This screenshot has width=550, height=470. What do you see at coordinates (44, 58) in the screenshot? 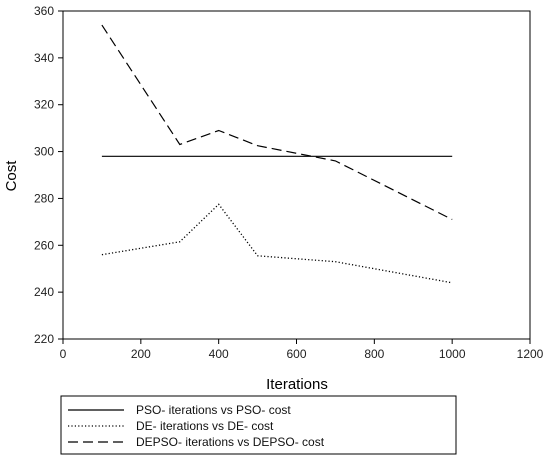
I see `y-tick-label: 340` at bounding box center [44, 58].